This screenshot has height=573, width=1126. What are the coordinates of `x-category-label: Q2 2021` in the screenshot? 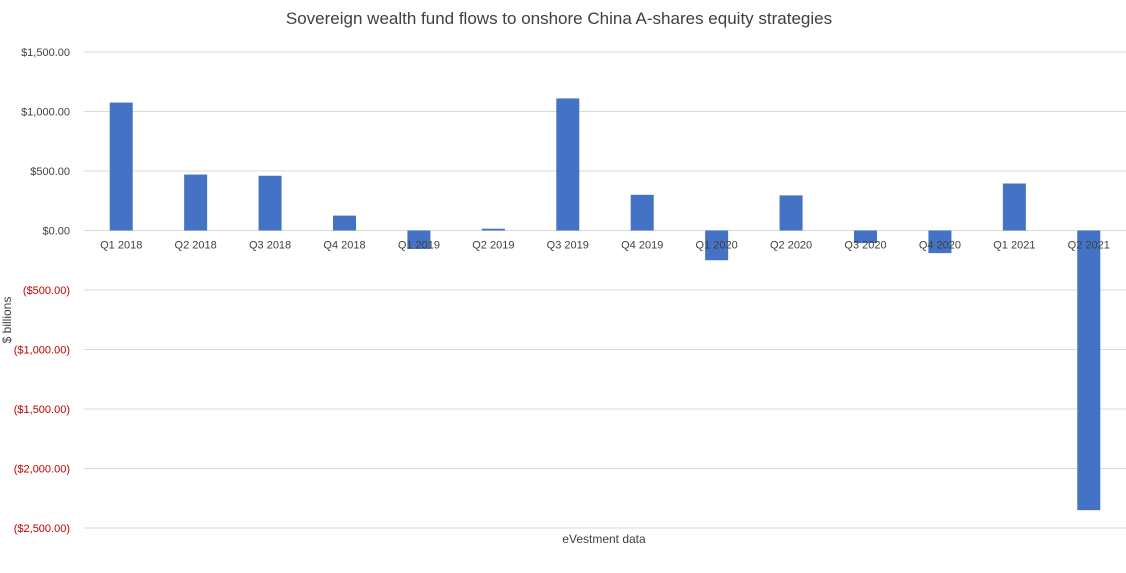 It's located at (1089, 246).